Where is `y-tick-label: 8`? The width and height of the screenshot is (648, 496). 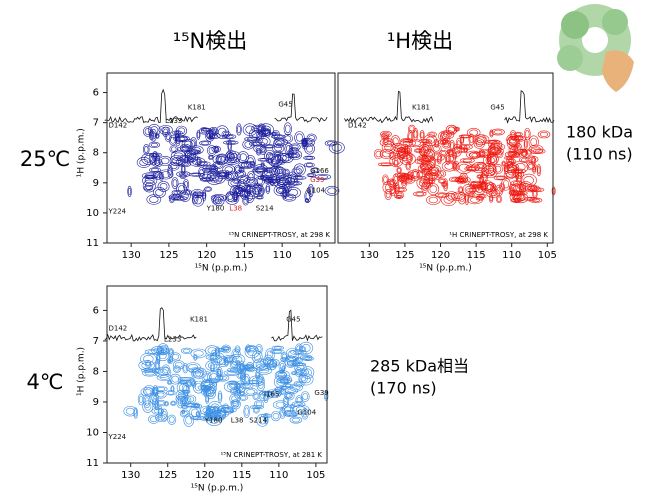
y-tick-label: 8 is located at coordinates (96, 153).